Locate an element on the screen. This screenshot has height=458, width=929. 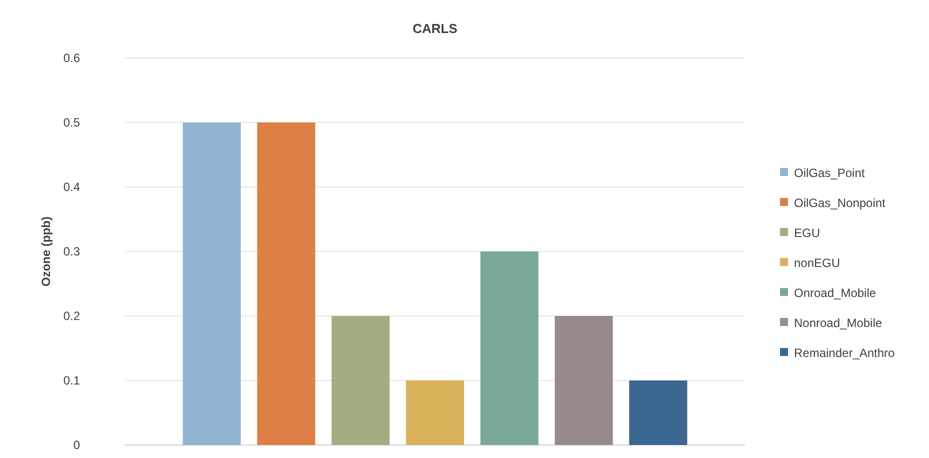
y-tick-label: 0.2 is located at coordinates (71, 316).